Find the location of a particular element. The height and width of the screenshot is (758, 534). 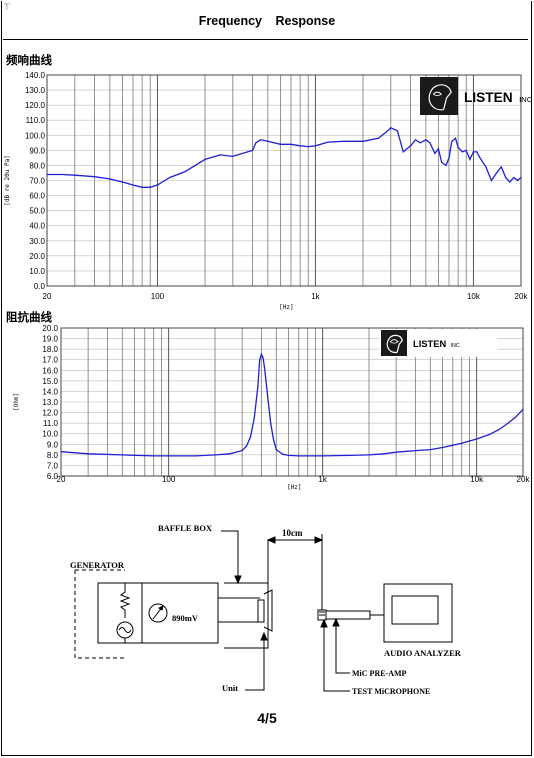

logo-text: LISTEN is located at coordinates (429, 344).